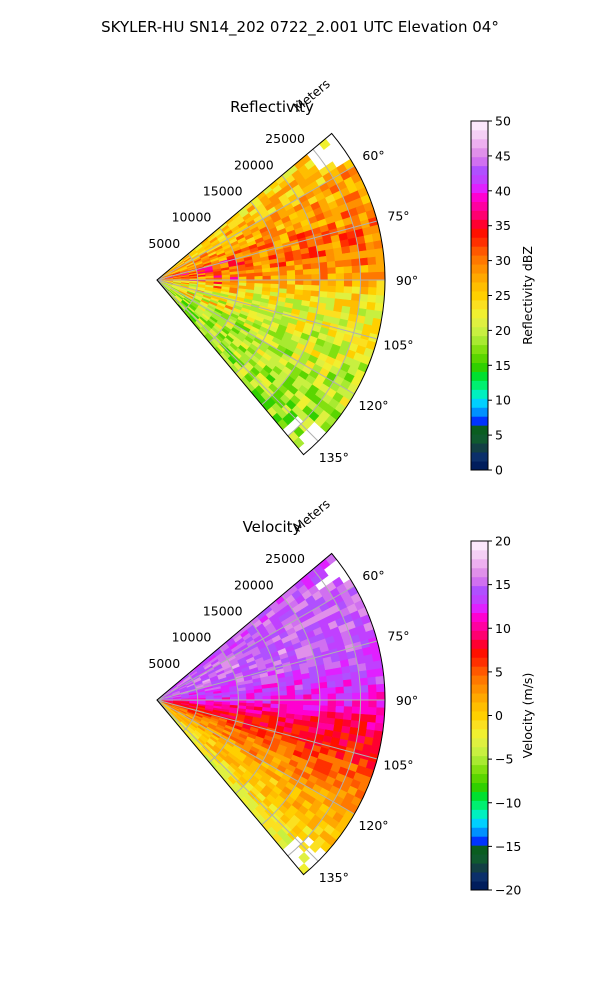  Describe the element at coordinates (311, 515) in the screenshot. I see `range-axis-label: Meters` at that location.